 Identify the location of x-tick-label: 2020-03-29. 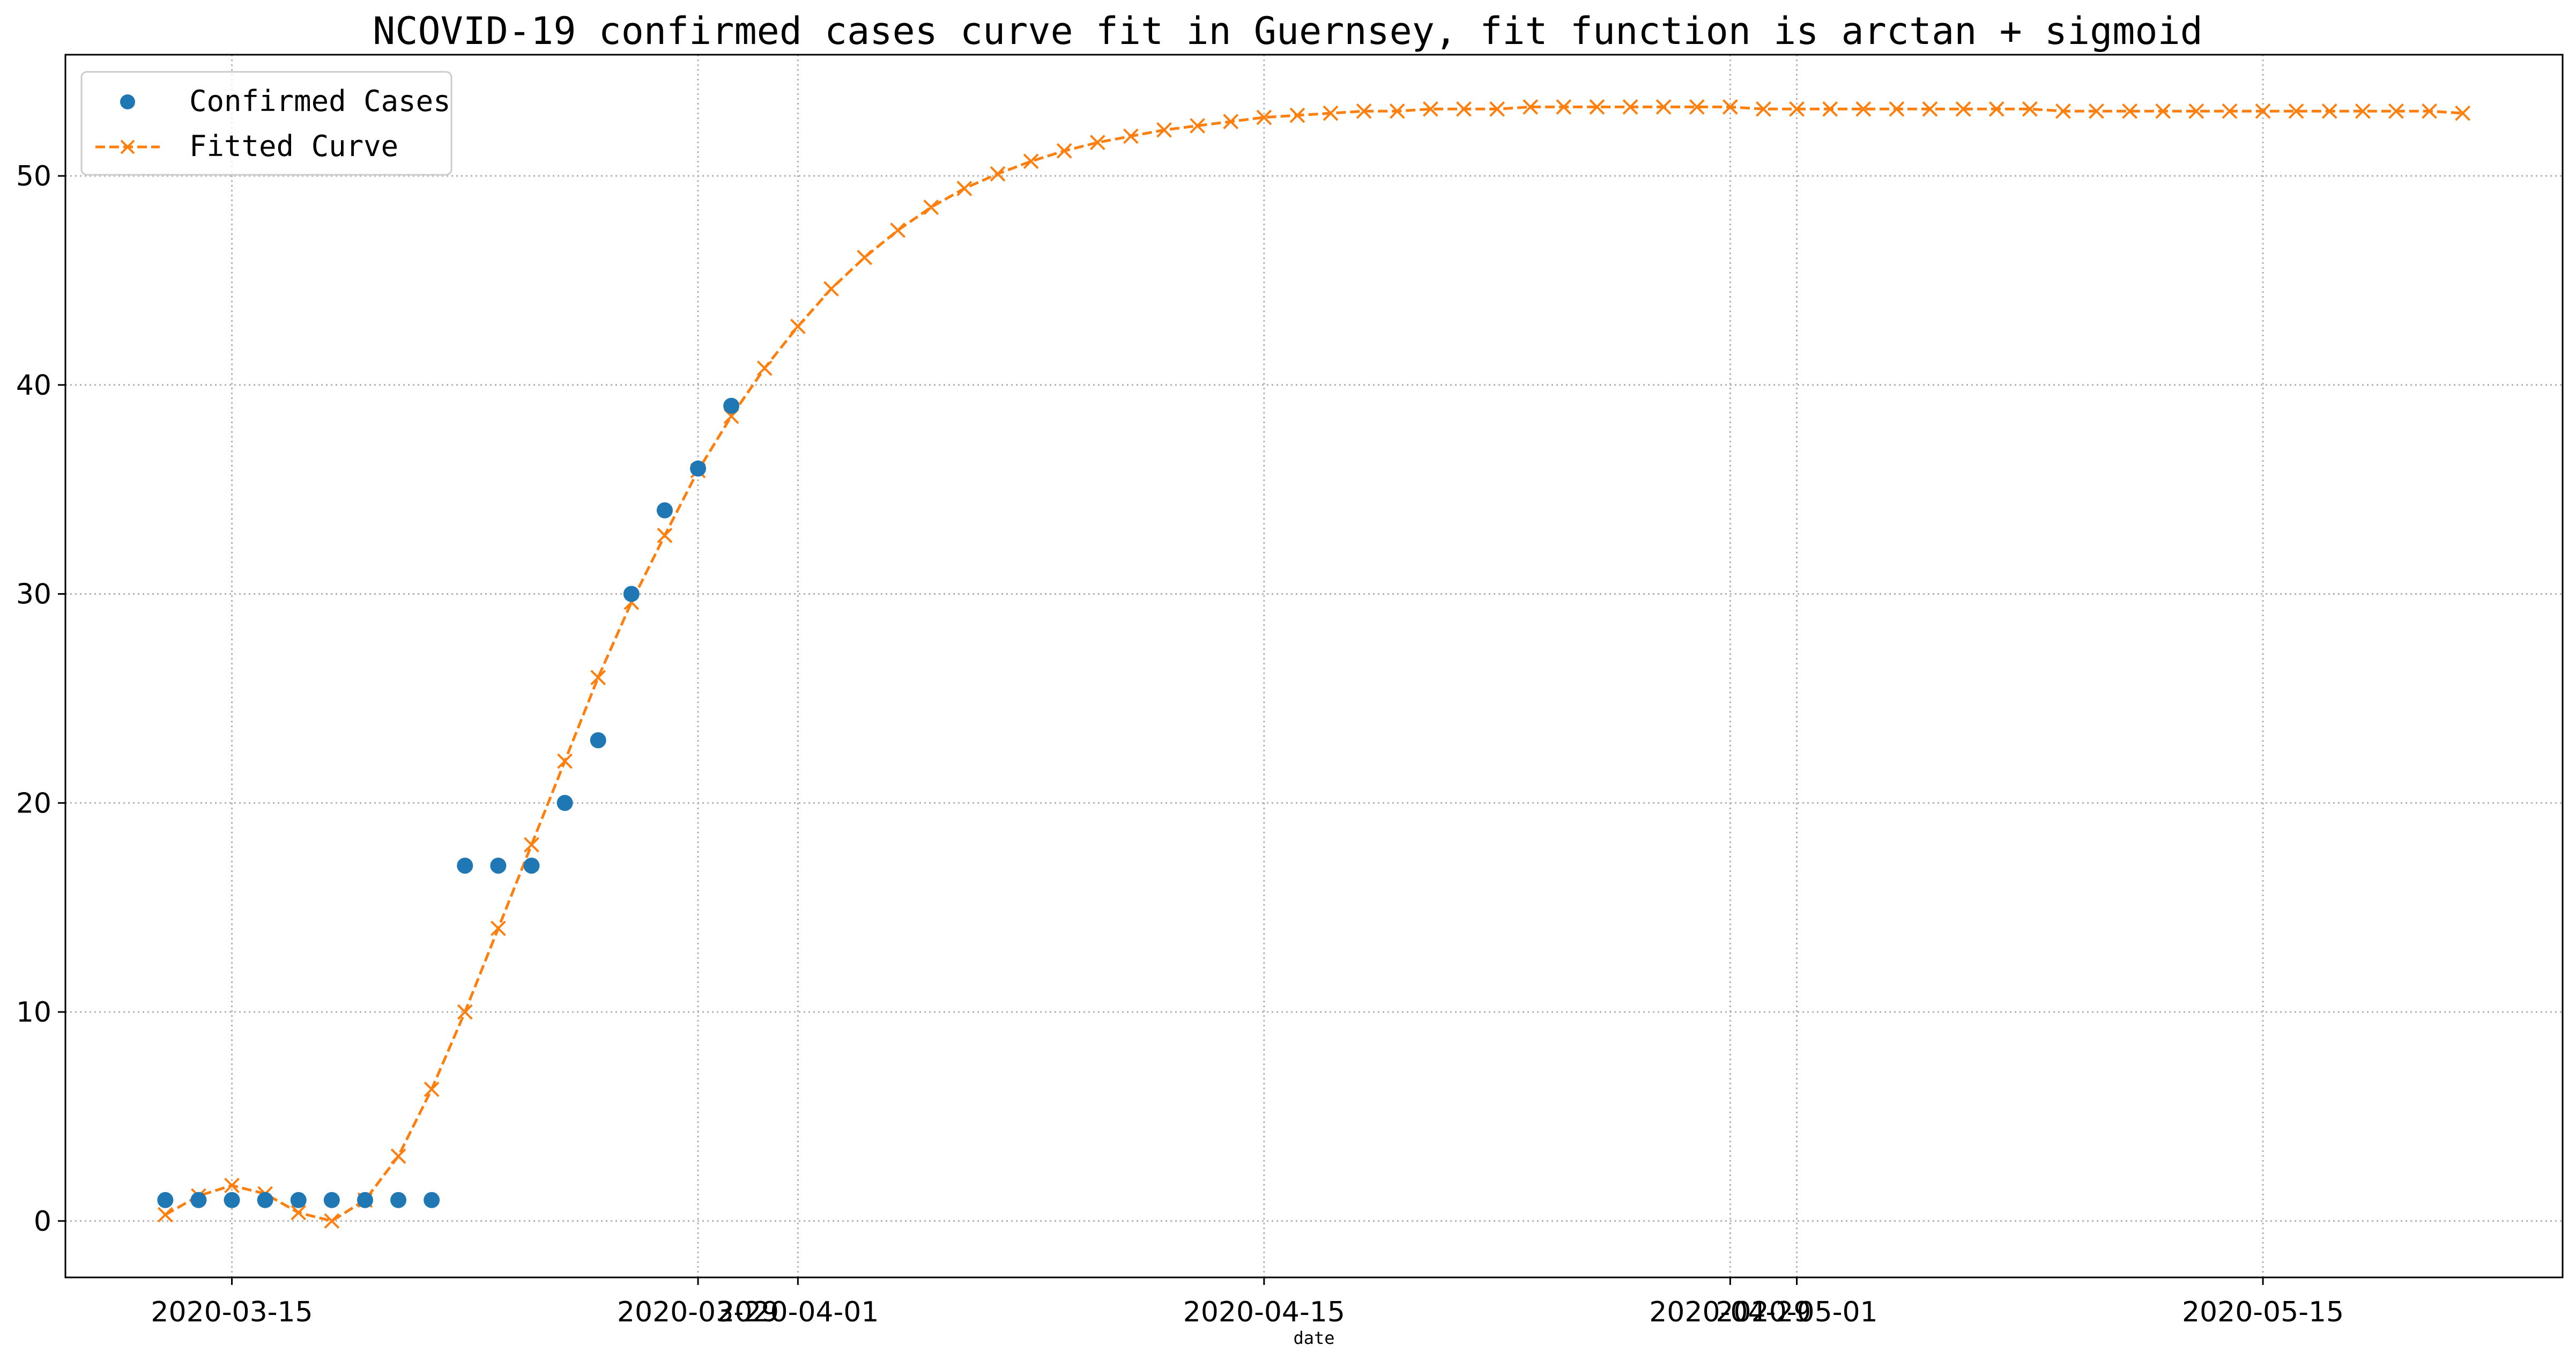
(698, 1312).